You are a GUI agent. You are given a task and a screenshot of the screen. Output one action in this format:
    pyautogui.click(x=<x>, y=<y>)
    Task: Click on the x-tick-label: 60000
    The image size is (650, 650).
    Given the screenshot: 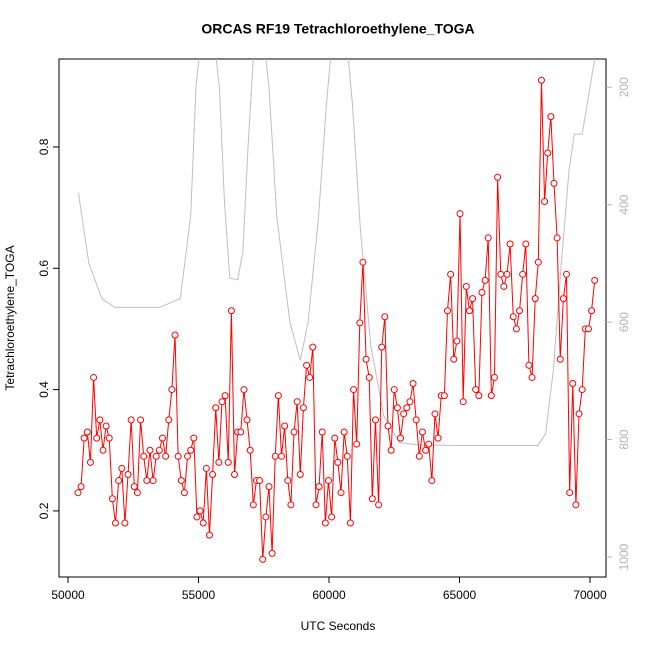 What is the action you would take?
    pyautogui.click(x=329, y=595)
    